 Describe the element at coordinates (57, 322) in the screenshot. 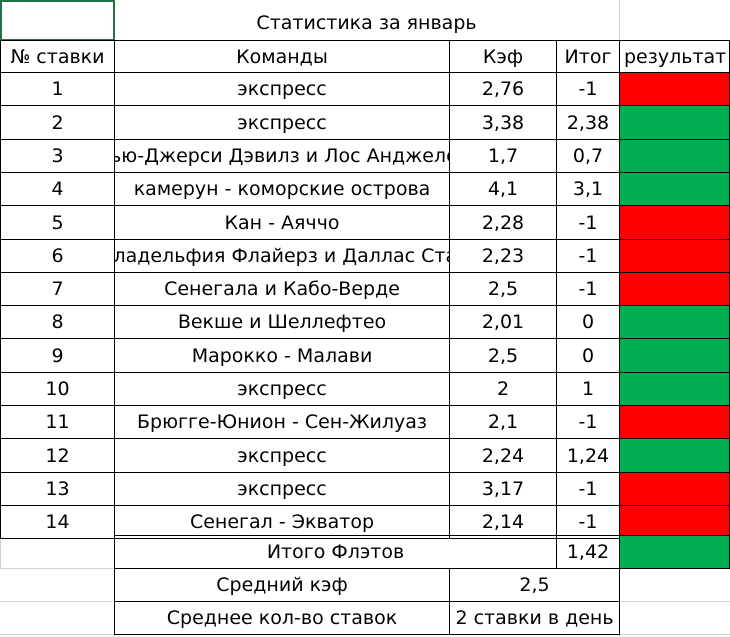

I see `cell-num: 8` at that location.